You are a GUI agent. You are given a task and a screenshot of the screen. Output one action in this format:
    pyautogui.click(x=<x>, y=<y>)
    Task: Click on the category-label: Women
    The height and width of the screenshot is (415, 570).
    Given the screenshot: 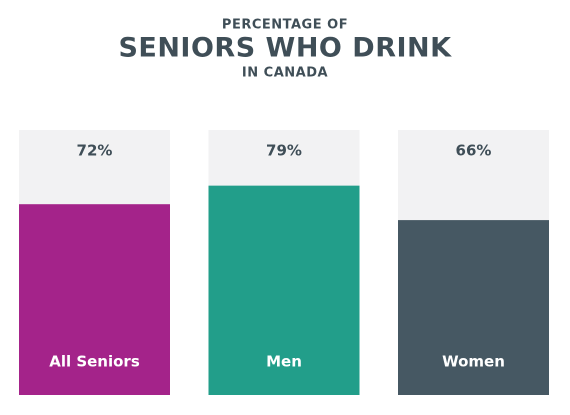 What is the action you would take?
    pyautogui.click(x=473, y=362)
    